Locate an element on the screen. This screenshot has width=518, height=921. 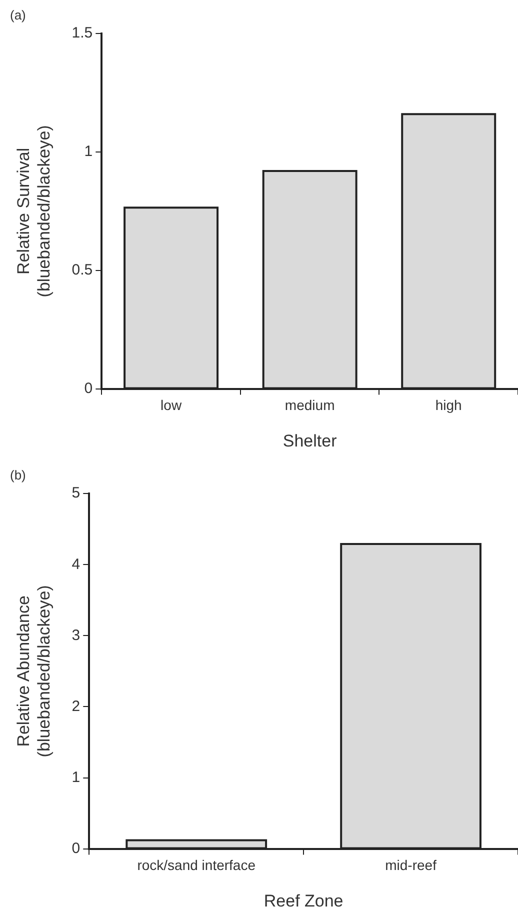
y-tick-label: 4 is located at coordinates (76, 564).